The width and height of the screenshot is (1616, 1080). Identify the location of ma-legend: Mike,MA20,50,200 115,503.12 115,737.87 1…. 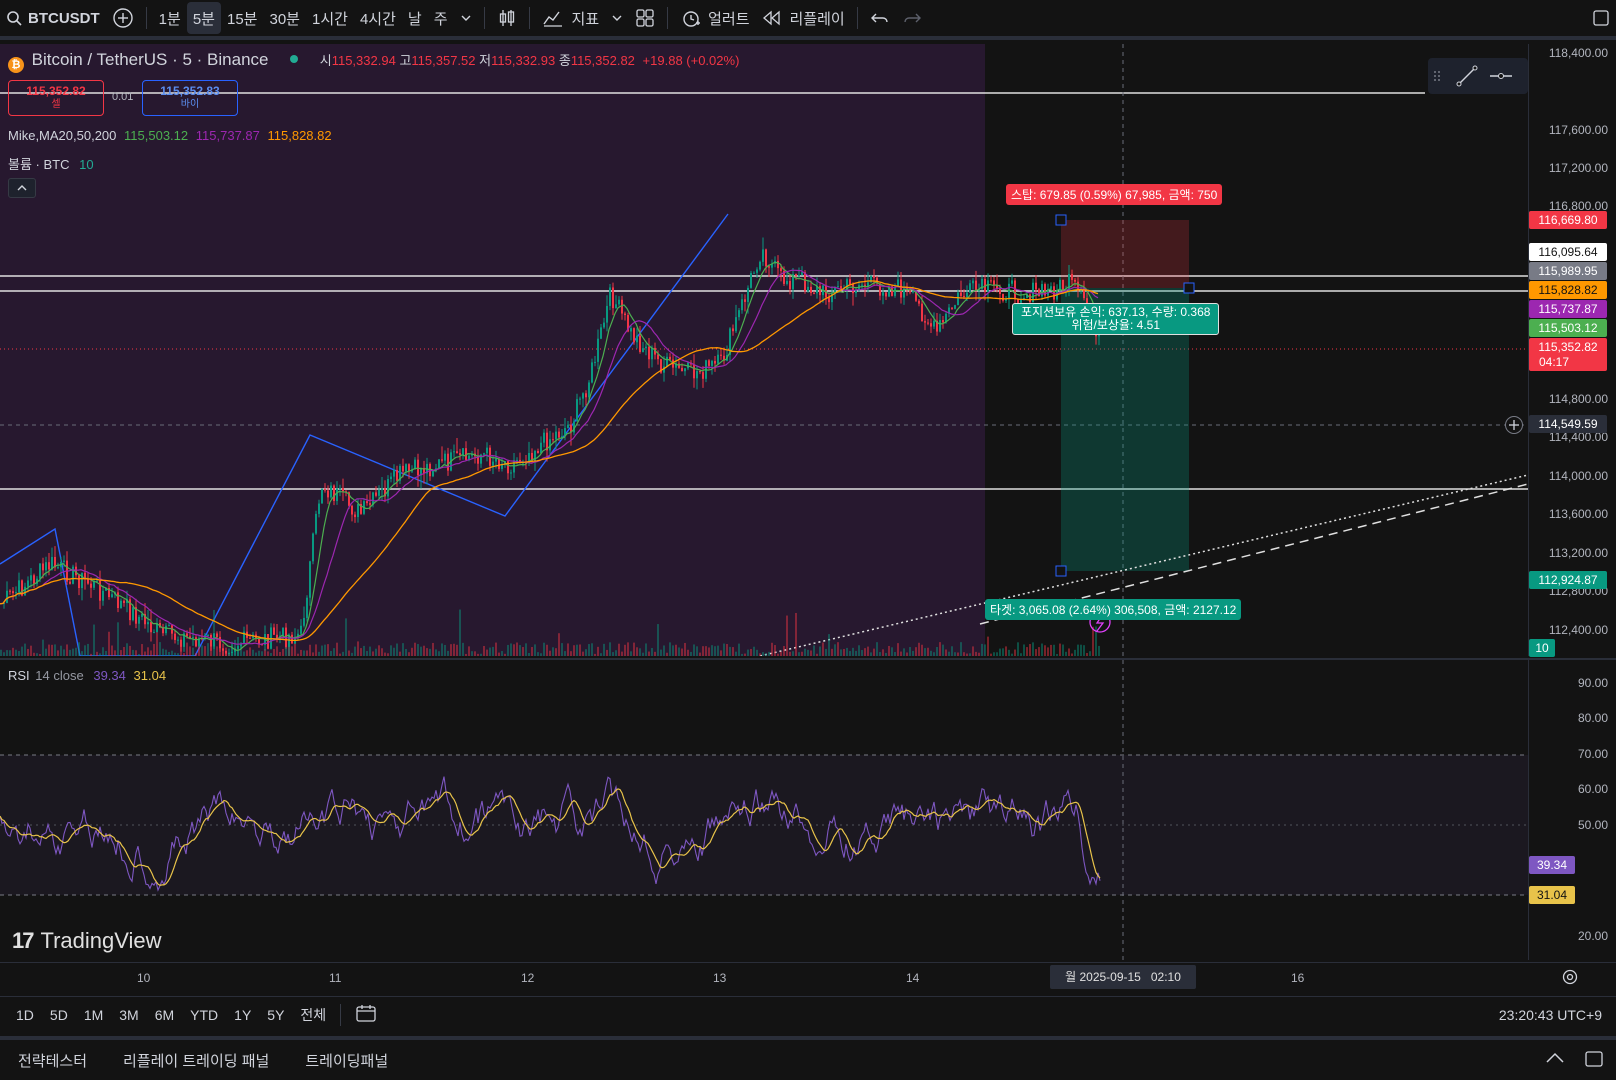
(170, 135).